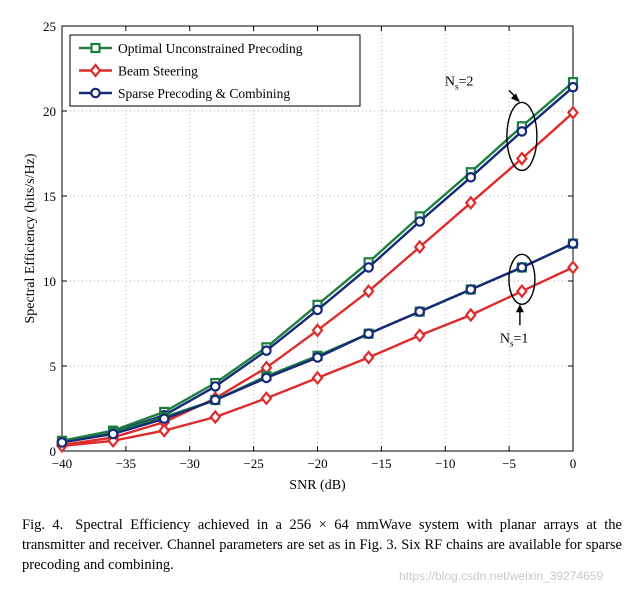 The image size is (637, 594). I want to click on legend-box, so click(215, 70).